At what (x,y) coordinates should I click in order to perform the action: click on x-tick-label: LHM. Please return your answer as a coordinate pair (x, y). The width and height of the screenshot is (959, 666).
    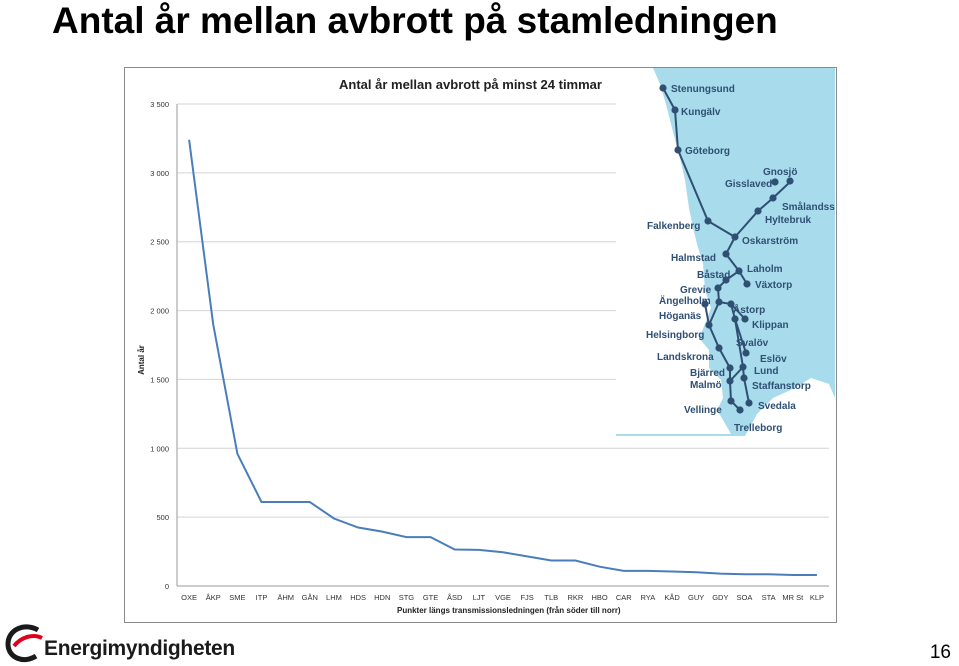
    Looking at the image, I should click on (334, 597).